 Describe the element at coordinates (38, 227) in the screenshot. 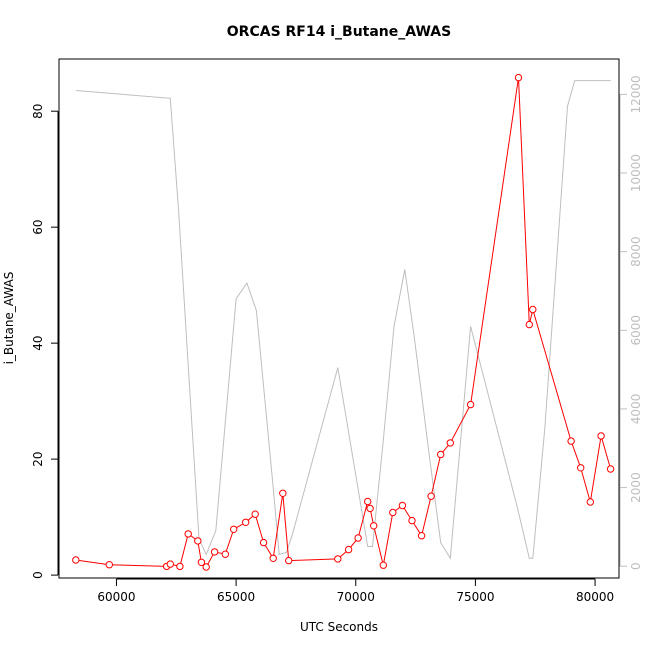

I see `y-tick-label: 60` at that location.